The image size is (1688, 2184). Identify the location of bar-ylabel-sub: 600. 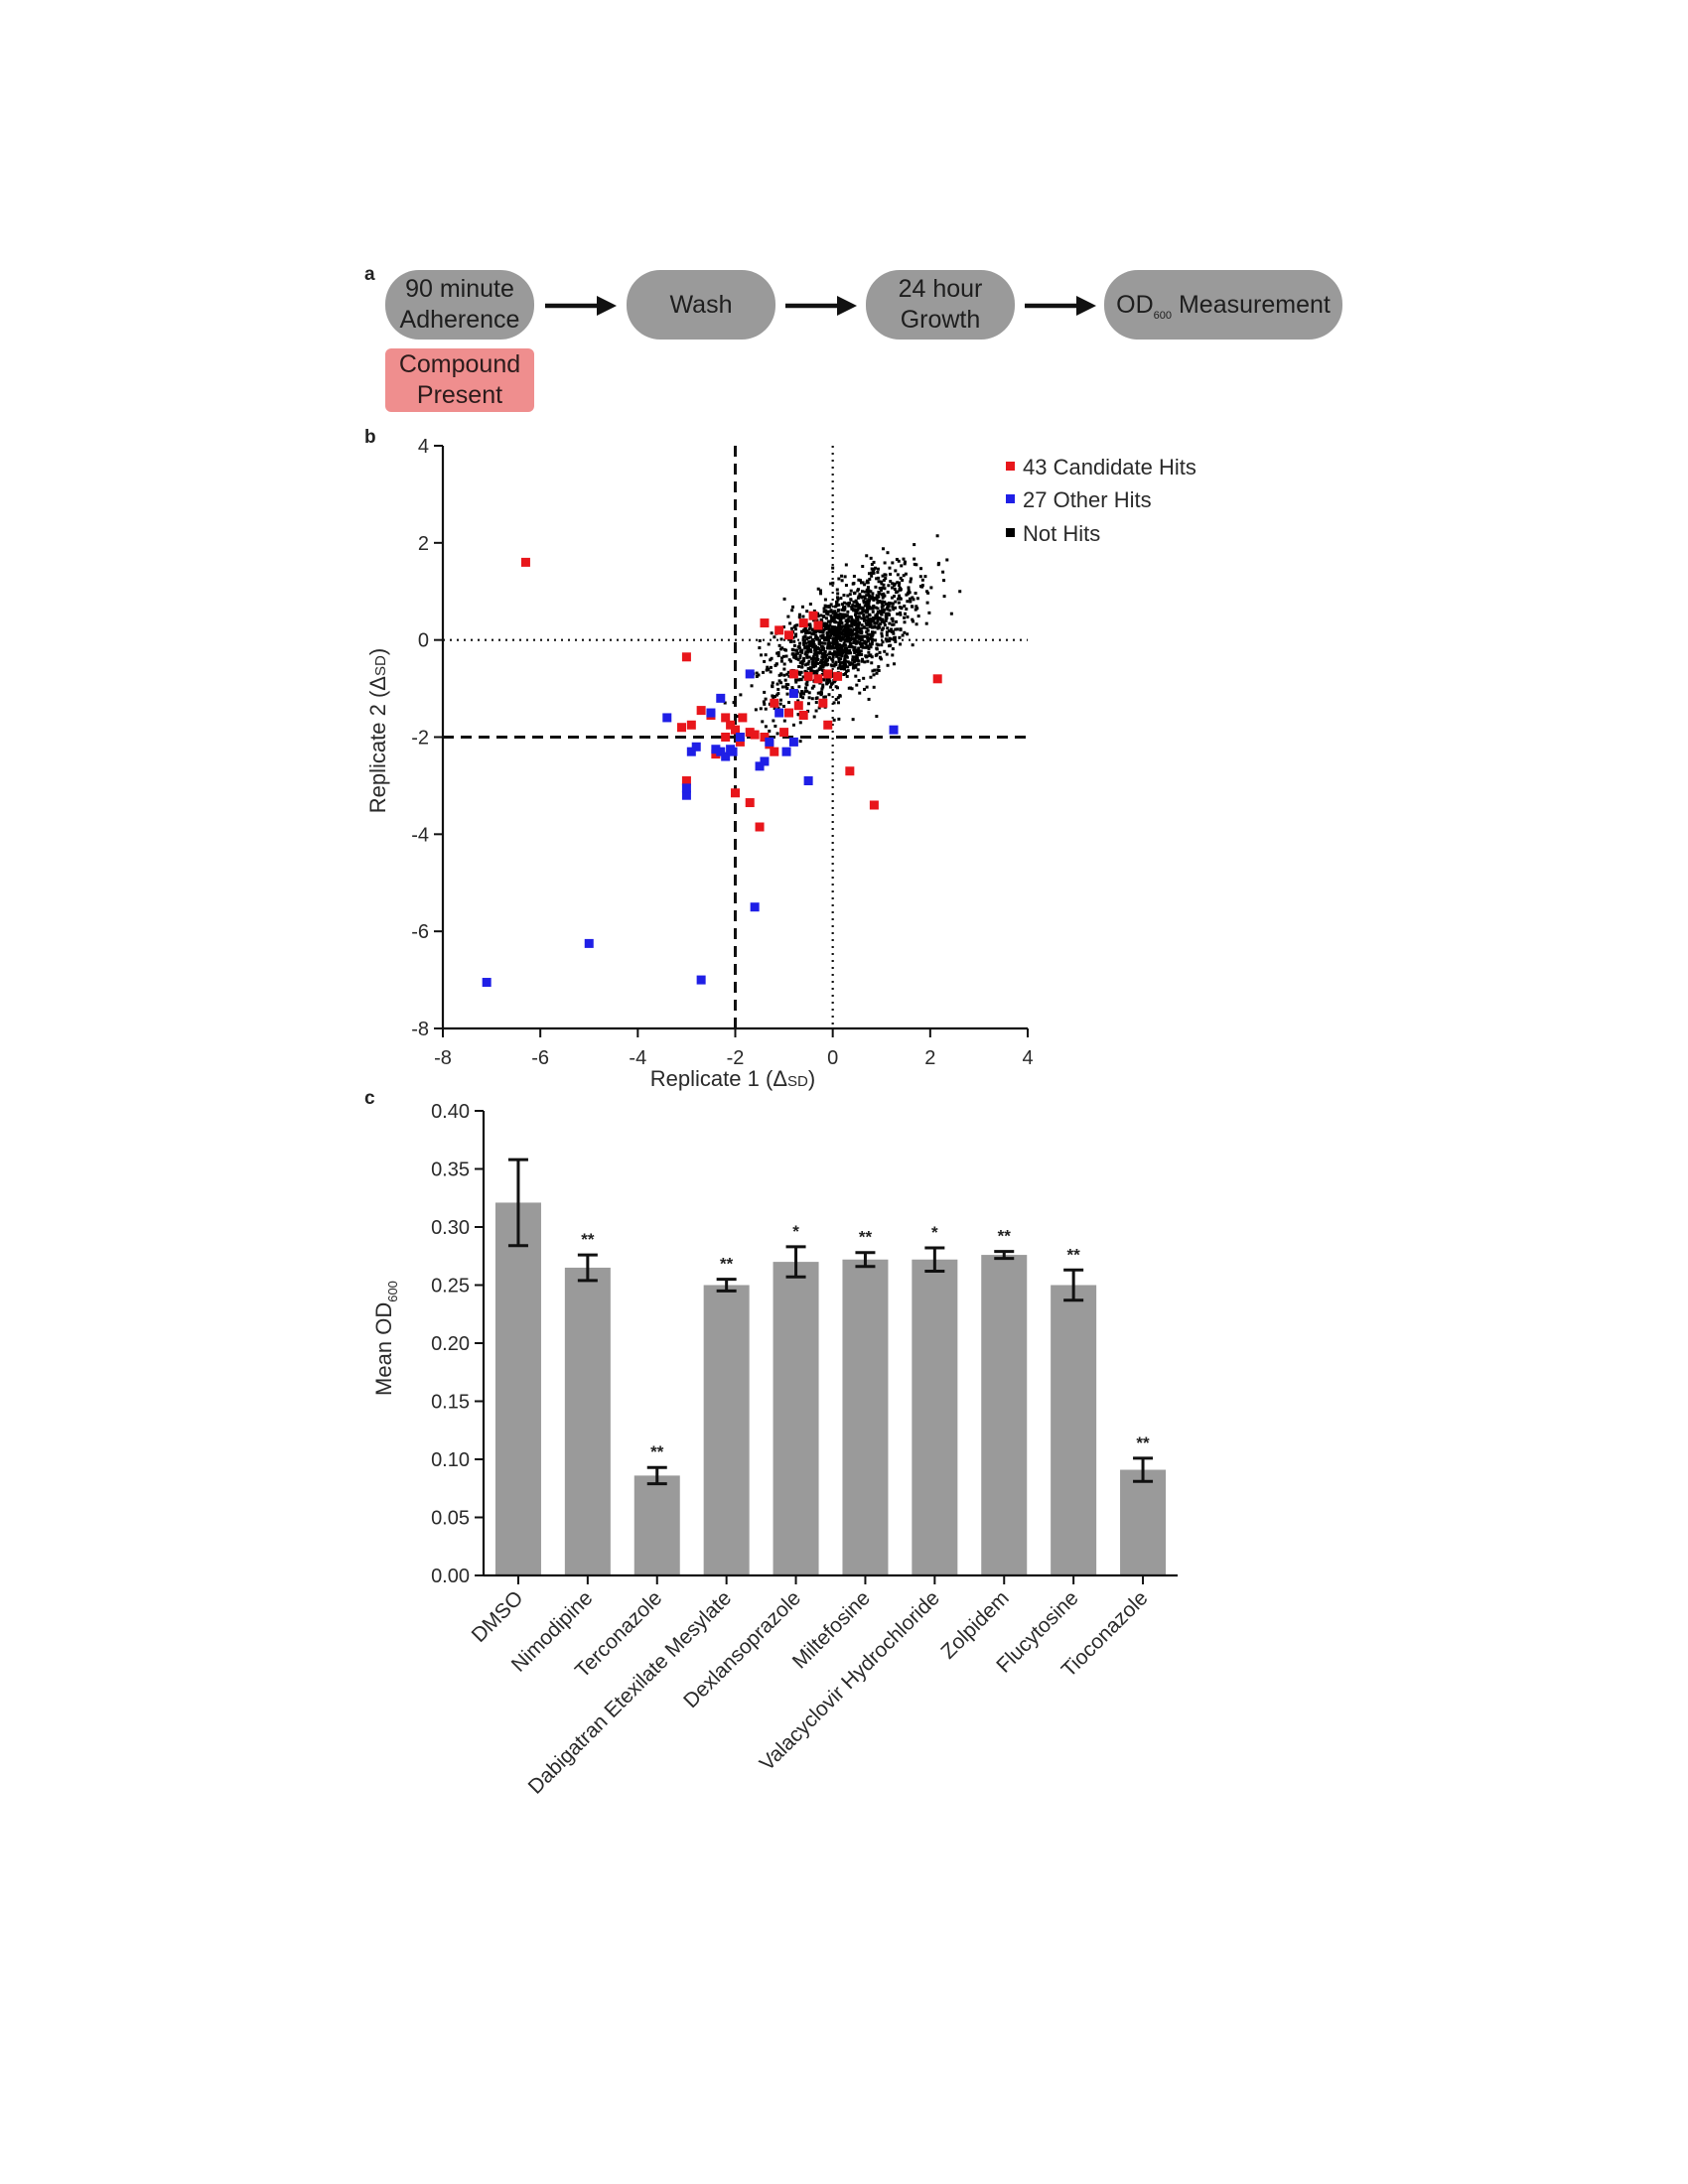
(392, 1291).